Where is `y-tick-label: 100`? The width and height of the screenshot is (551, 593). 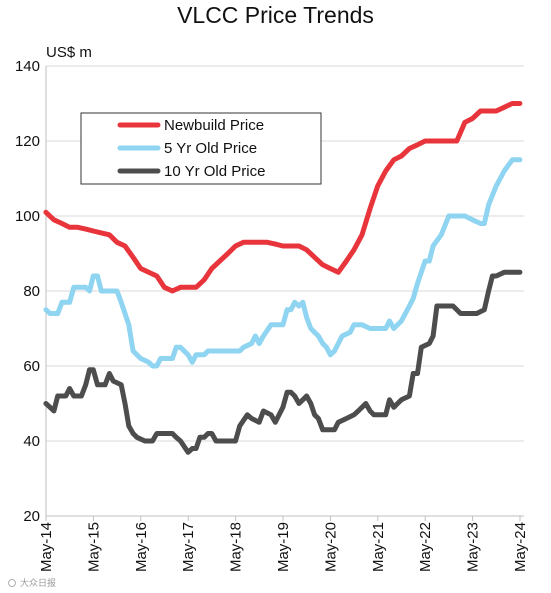 y-tick-label: 100 is located at coordinates (27, 216).